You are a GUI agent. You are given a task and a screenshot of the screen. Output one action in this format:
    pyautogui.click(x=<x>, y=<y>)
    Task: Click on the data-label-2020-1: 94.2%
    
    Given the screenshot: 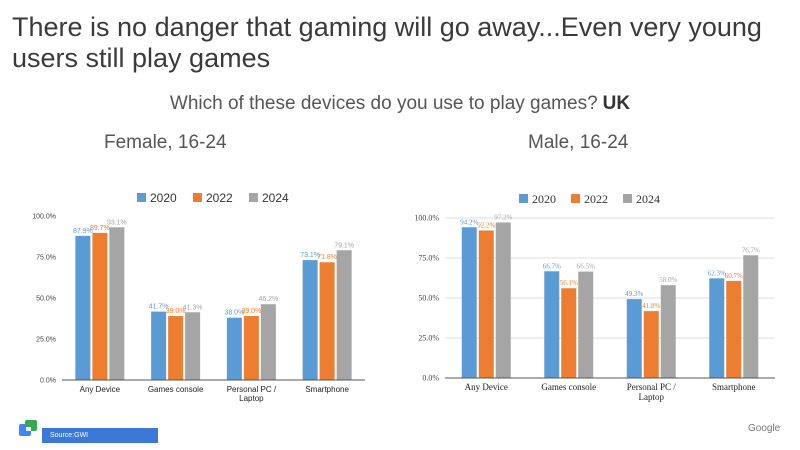 What is the action you would take?
    pyautogui.click(x=469, y=222)
    